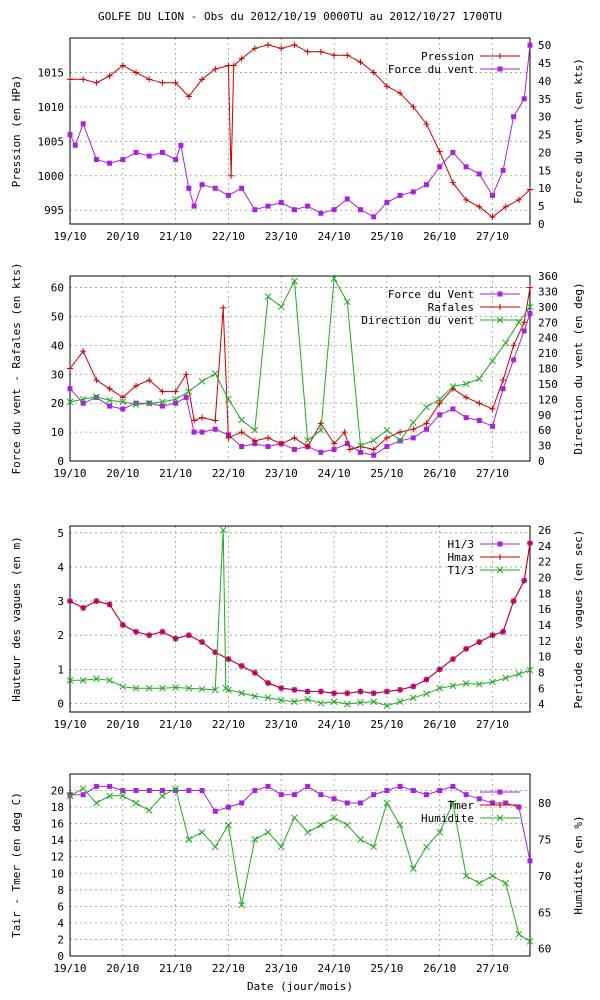 Image resolution: width=600 pixels, height=1000 pixels. What do you see at coordinates (57, 807) in the screenshot?
I see `y-left-tick-label: 18` at bounding box center [57, 807].